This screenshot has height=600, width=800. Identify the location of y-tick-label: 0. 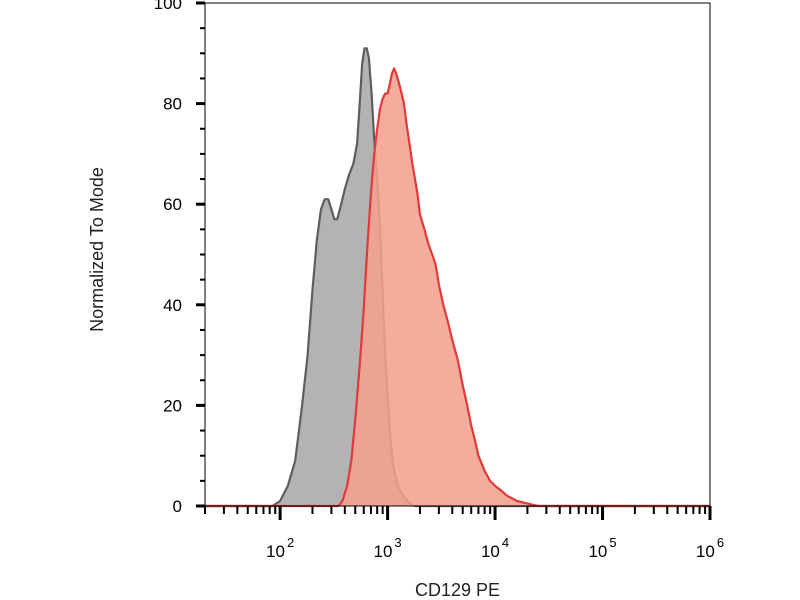
(177, 506).